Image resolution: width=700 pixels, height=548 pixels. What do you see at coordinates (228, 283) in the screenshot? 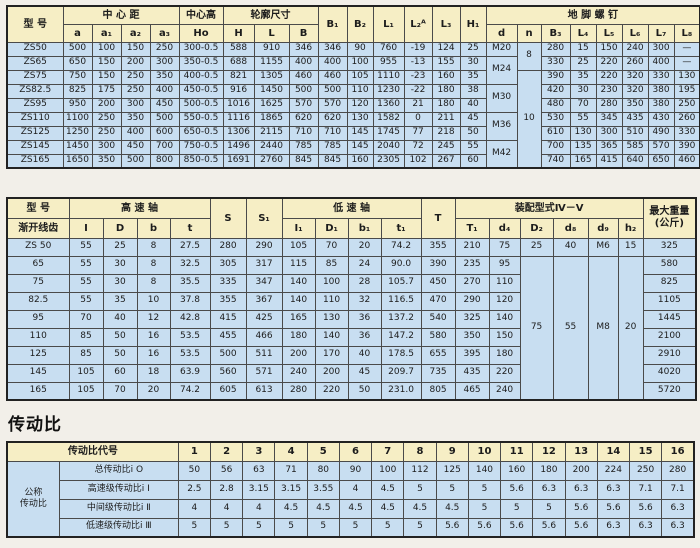
I see `shaft-cell: 335` at bounding box center [228, 283].